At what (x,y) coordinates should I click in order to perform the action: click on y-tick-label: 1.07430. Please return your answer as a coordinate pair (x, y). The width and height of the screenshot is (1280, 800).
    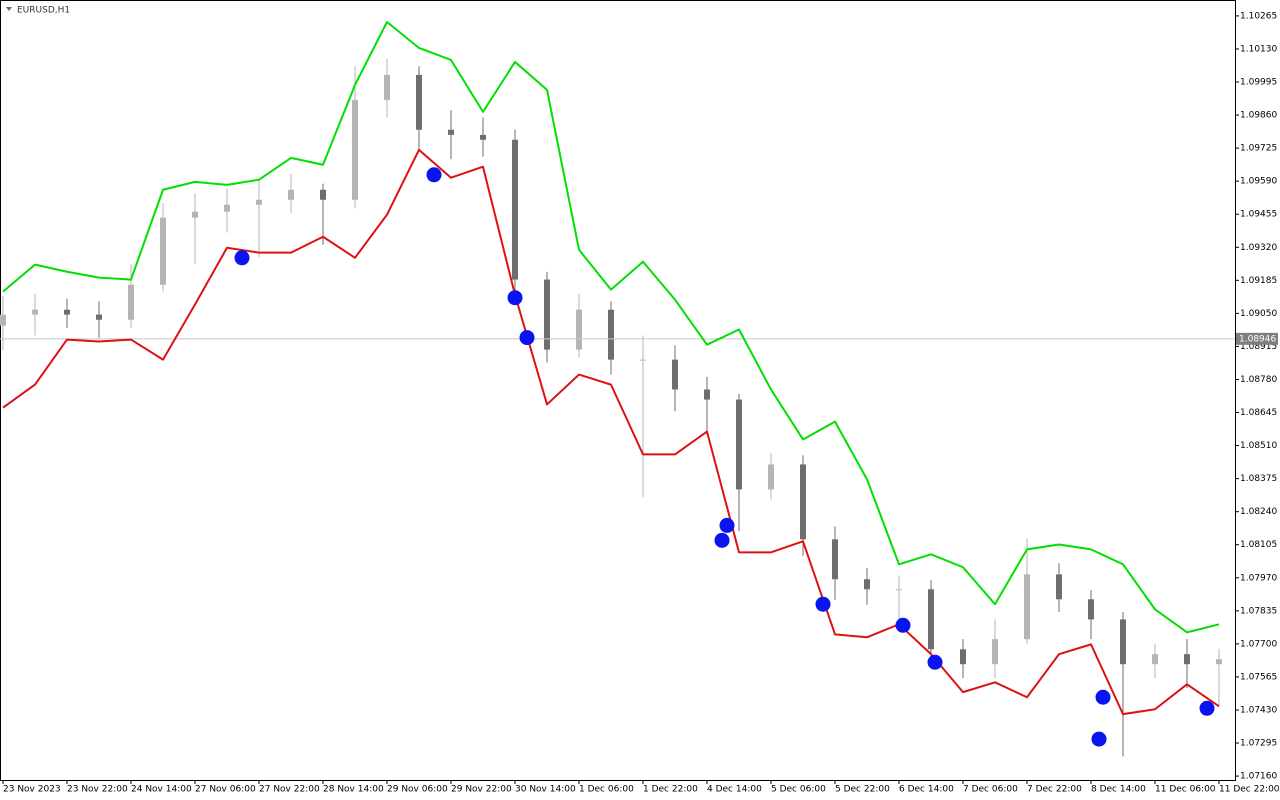
    Looking at the image, I should click on (1258, 710).